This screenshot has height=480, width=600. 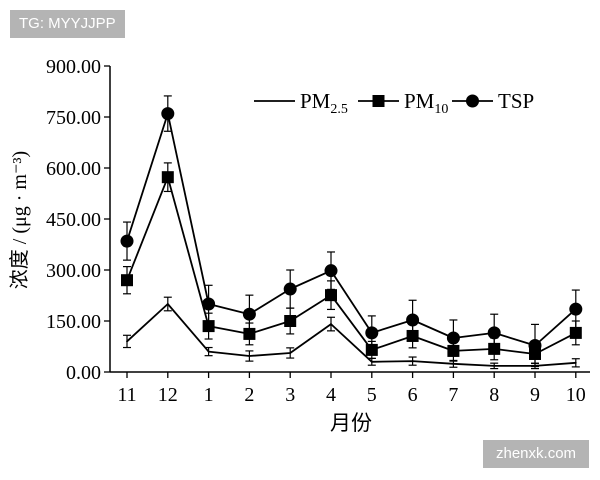 What do you see at coordinates (19, 220) in the screenshot?
I see `y-axis-label: 浓度 / (μg · m⁻³)` at bounding box center [19, 220].